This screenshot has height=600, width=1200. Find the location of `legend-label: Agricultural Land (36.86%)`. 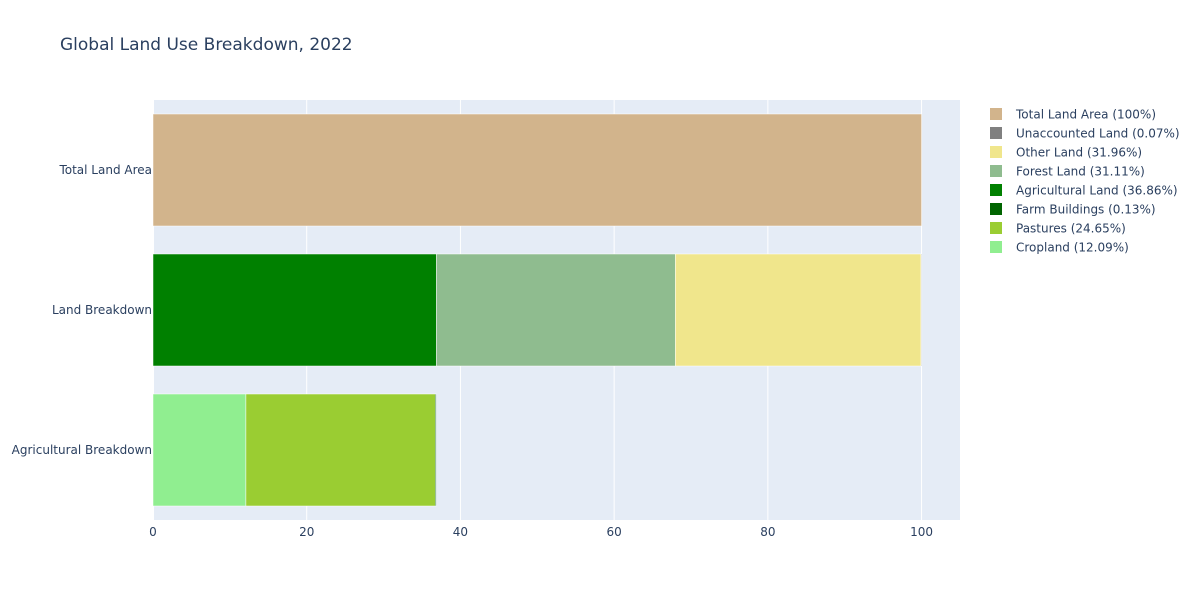

legend-label: Agricultural Land (36.86%) is located at coordinates (1097, 191).